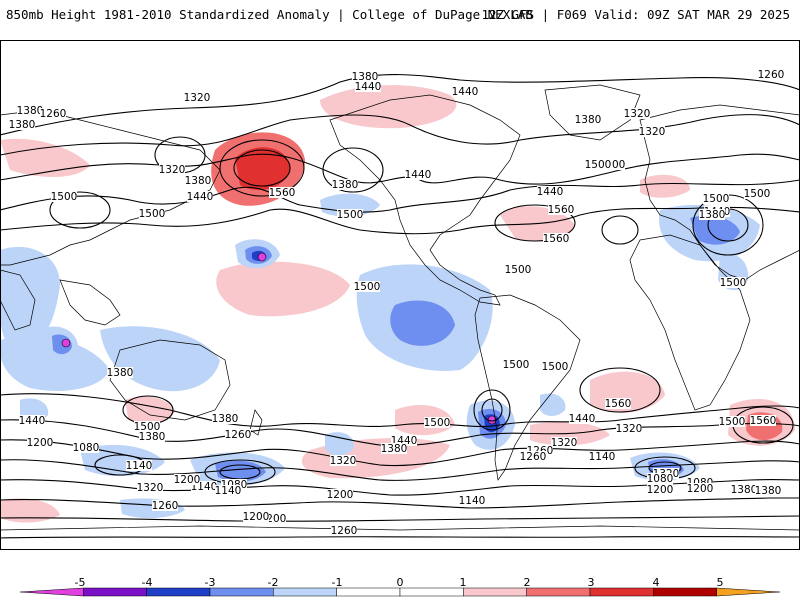 The image size is (800, 600). What do you see at coordinates (591, 582) in the screenshot?
I see `colorbar-tick-label: 3` at bounding box center [591, 582].